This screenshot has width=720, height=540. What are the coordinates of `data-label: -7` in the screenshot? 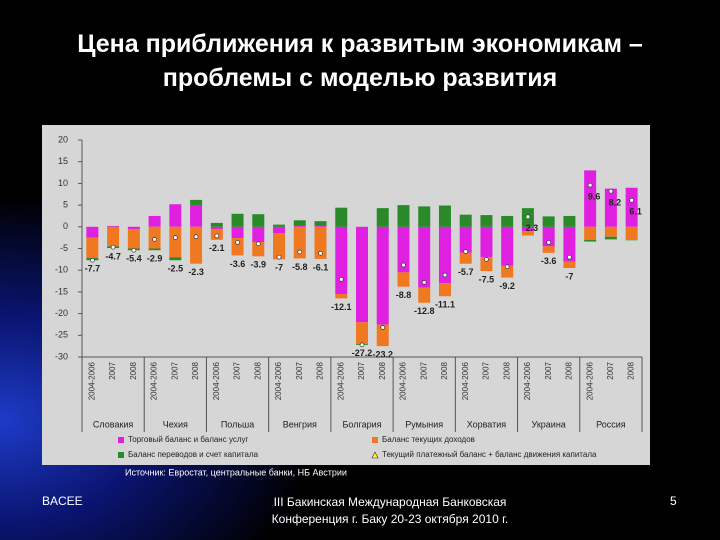 It's located at (569, 276).